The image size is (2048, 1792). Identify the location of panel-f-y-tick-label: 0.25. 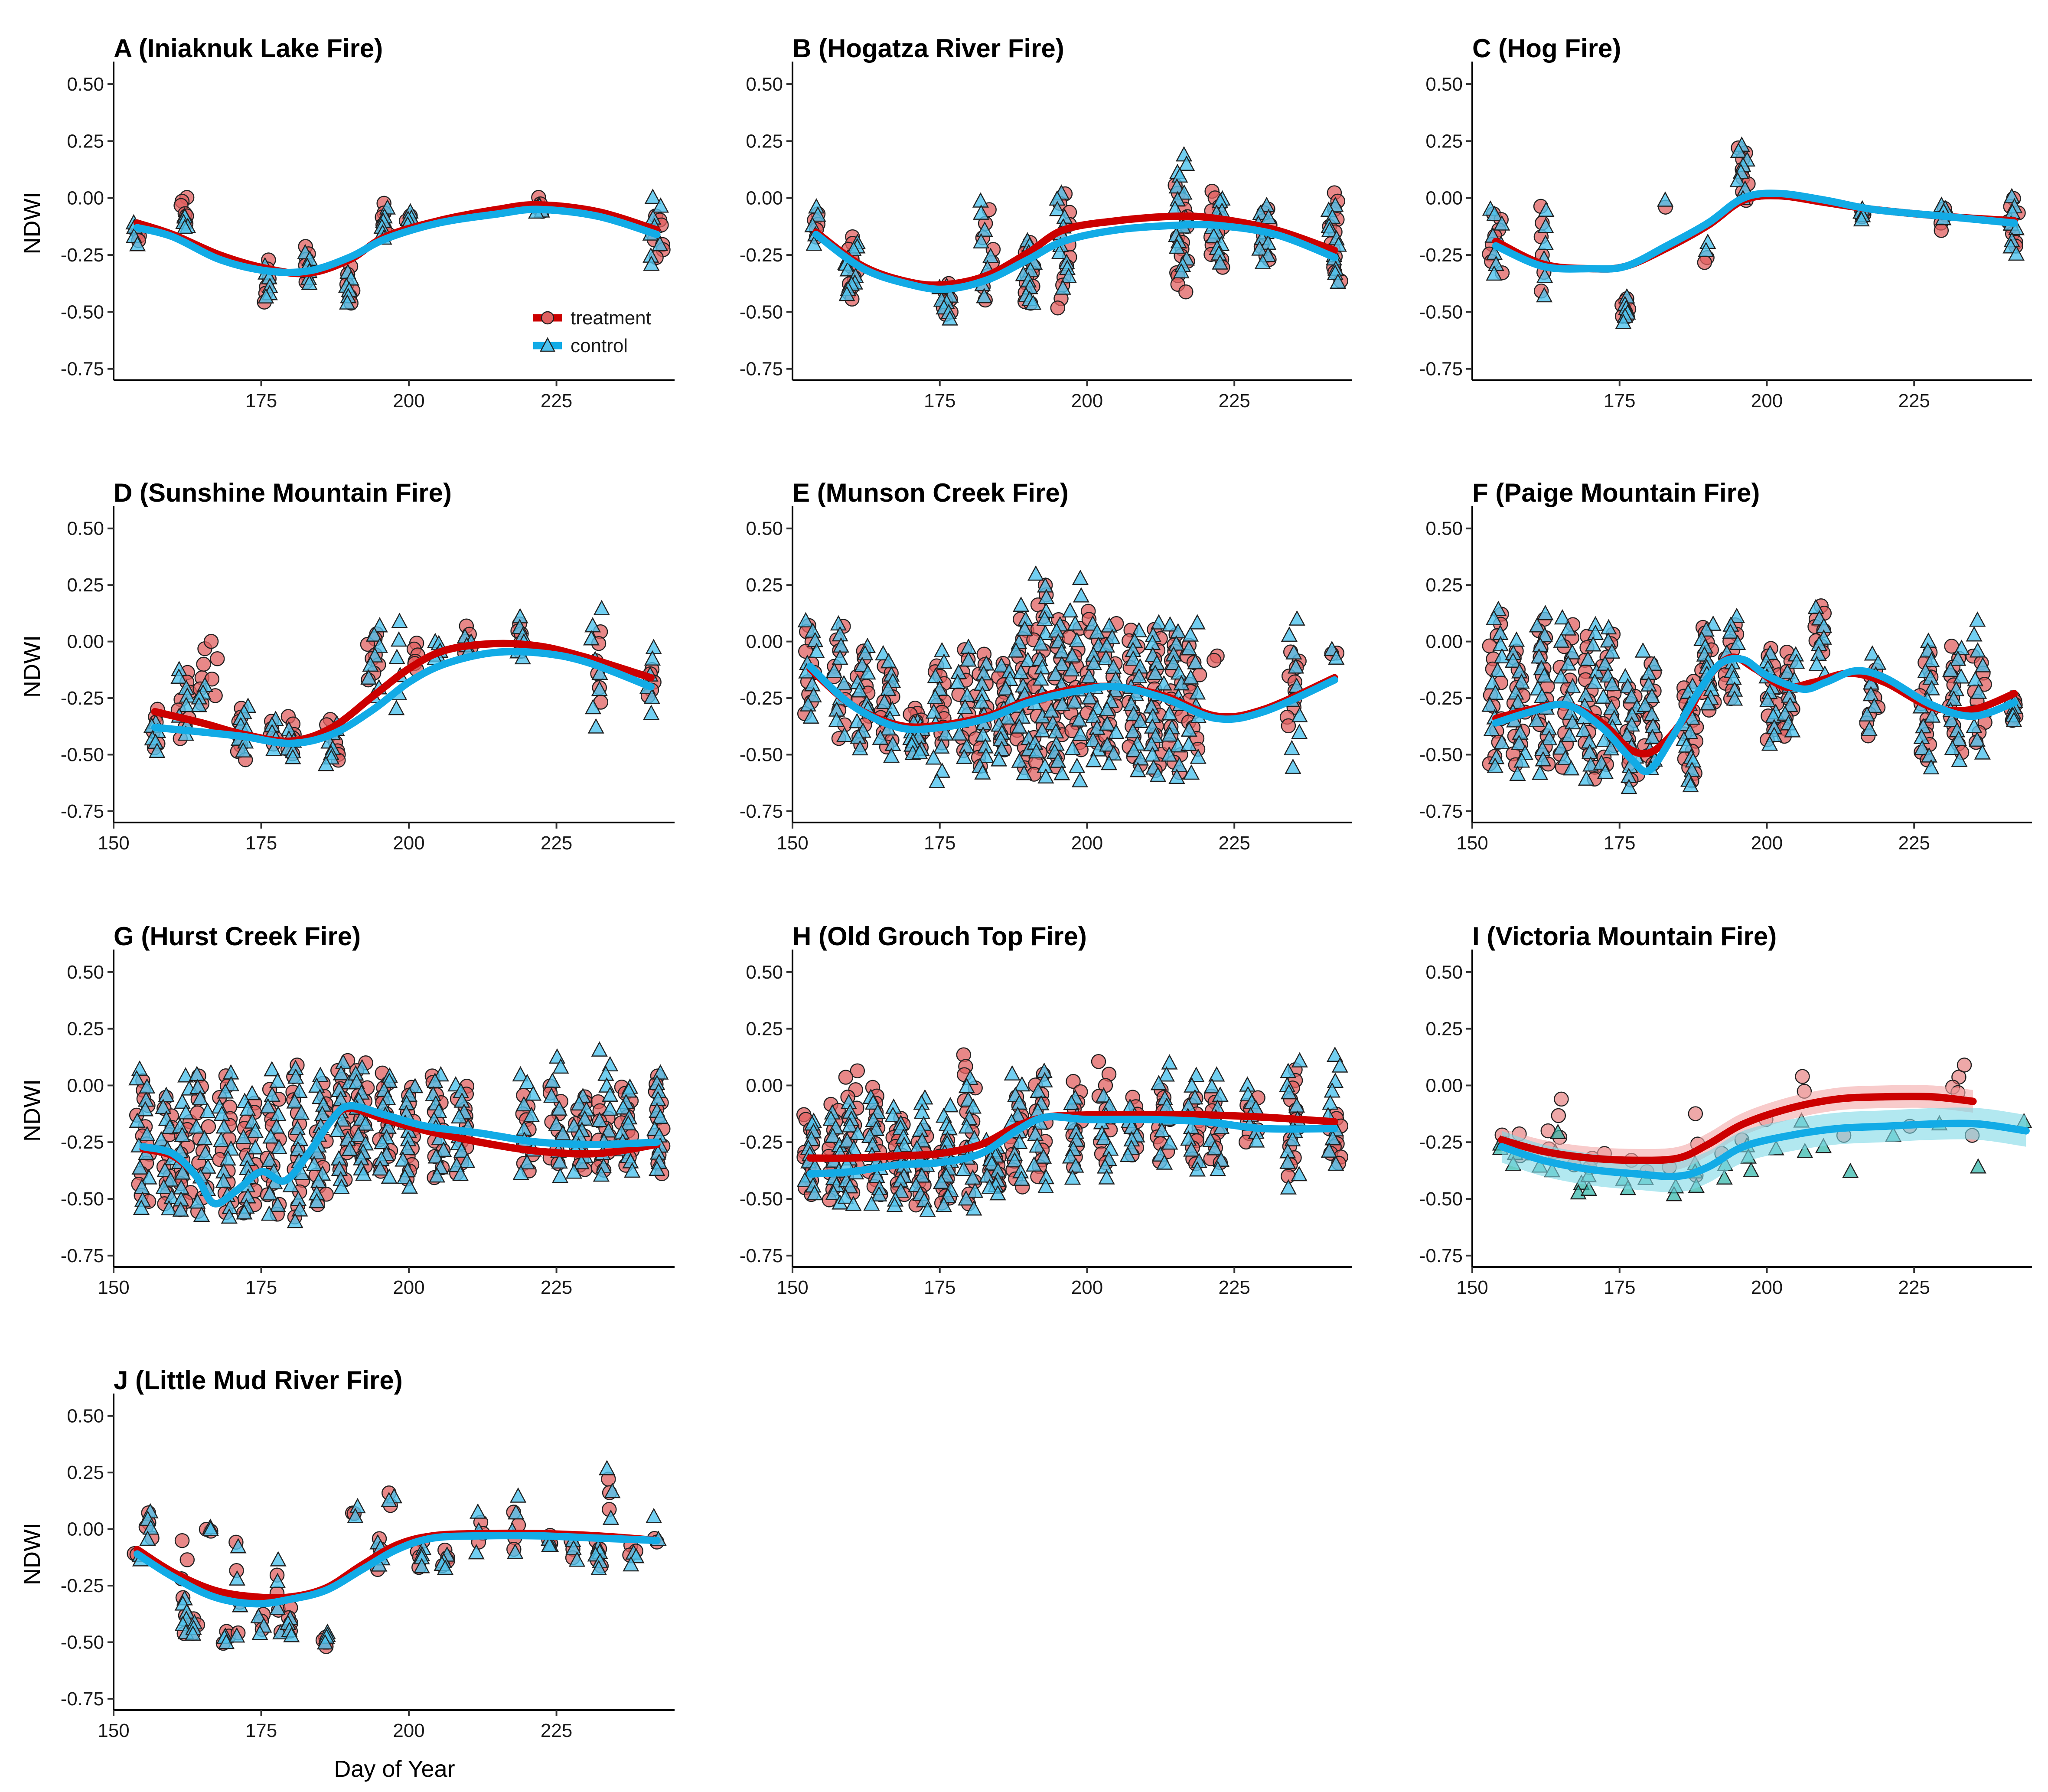
(1444, 585).